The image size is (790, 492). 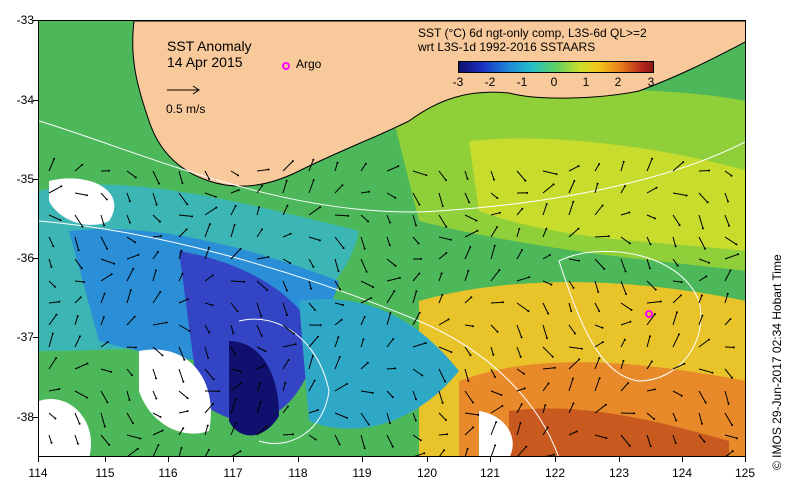 I want to click on argo-legend-label: Argo, so click(x=309, y=64).